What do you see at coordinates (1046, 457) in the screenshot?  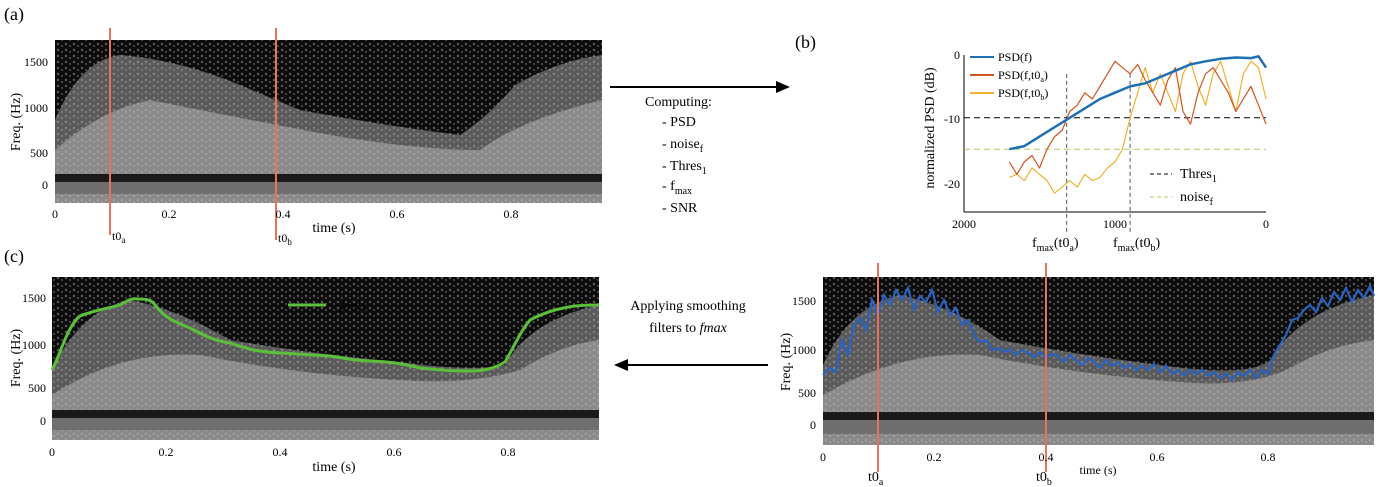 I see `xtick-d-0.4: 0.4` at bounding box center [1046, 457].